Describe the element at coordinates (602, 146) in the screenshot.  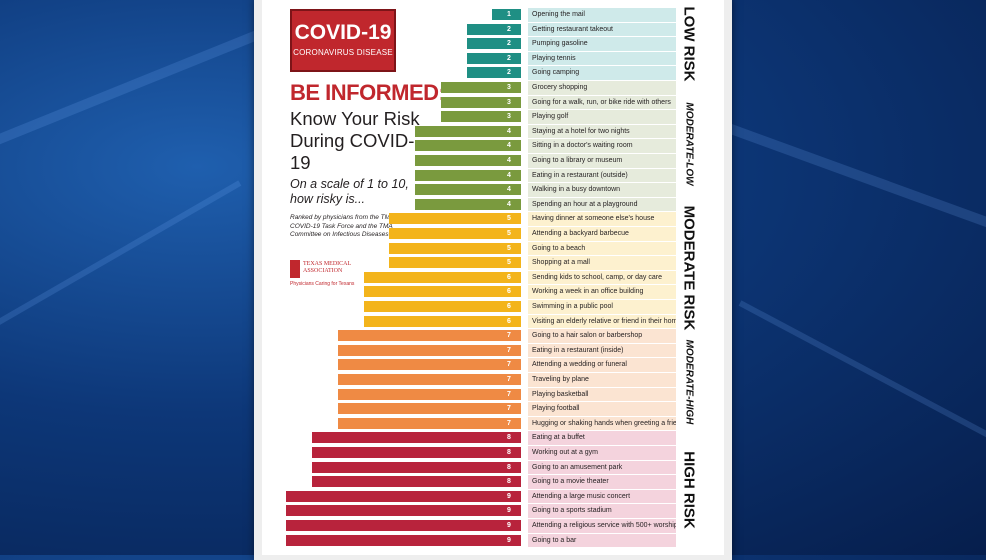
I see `activity-label: Sitting in a doctor's waiting room` at that location.